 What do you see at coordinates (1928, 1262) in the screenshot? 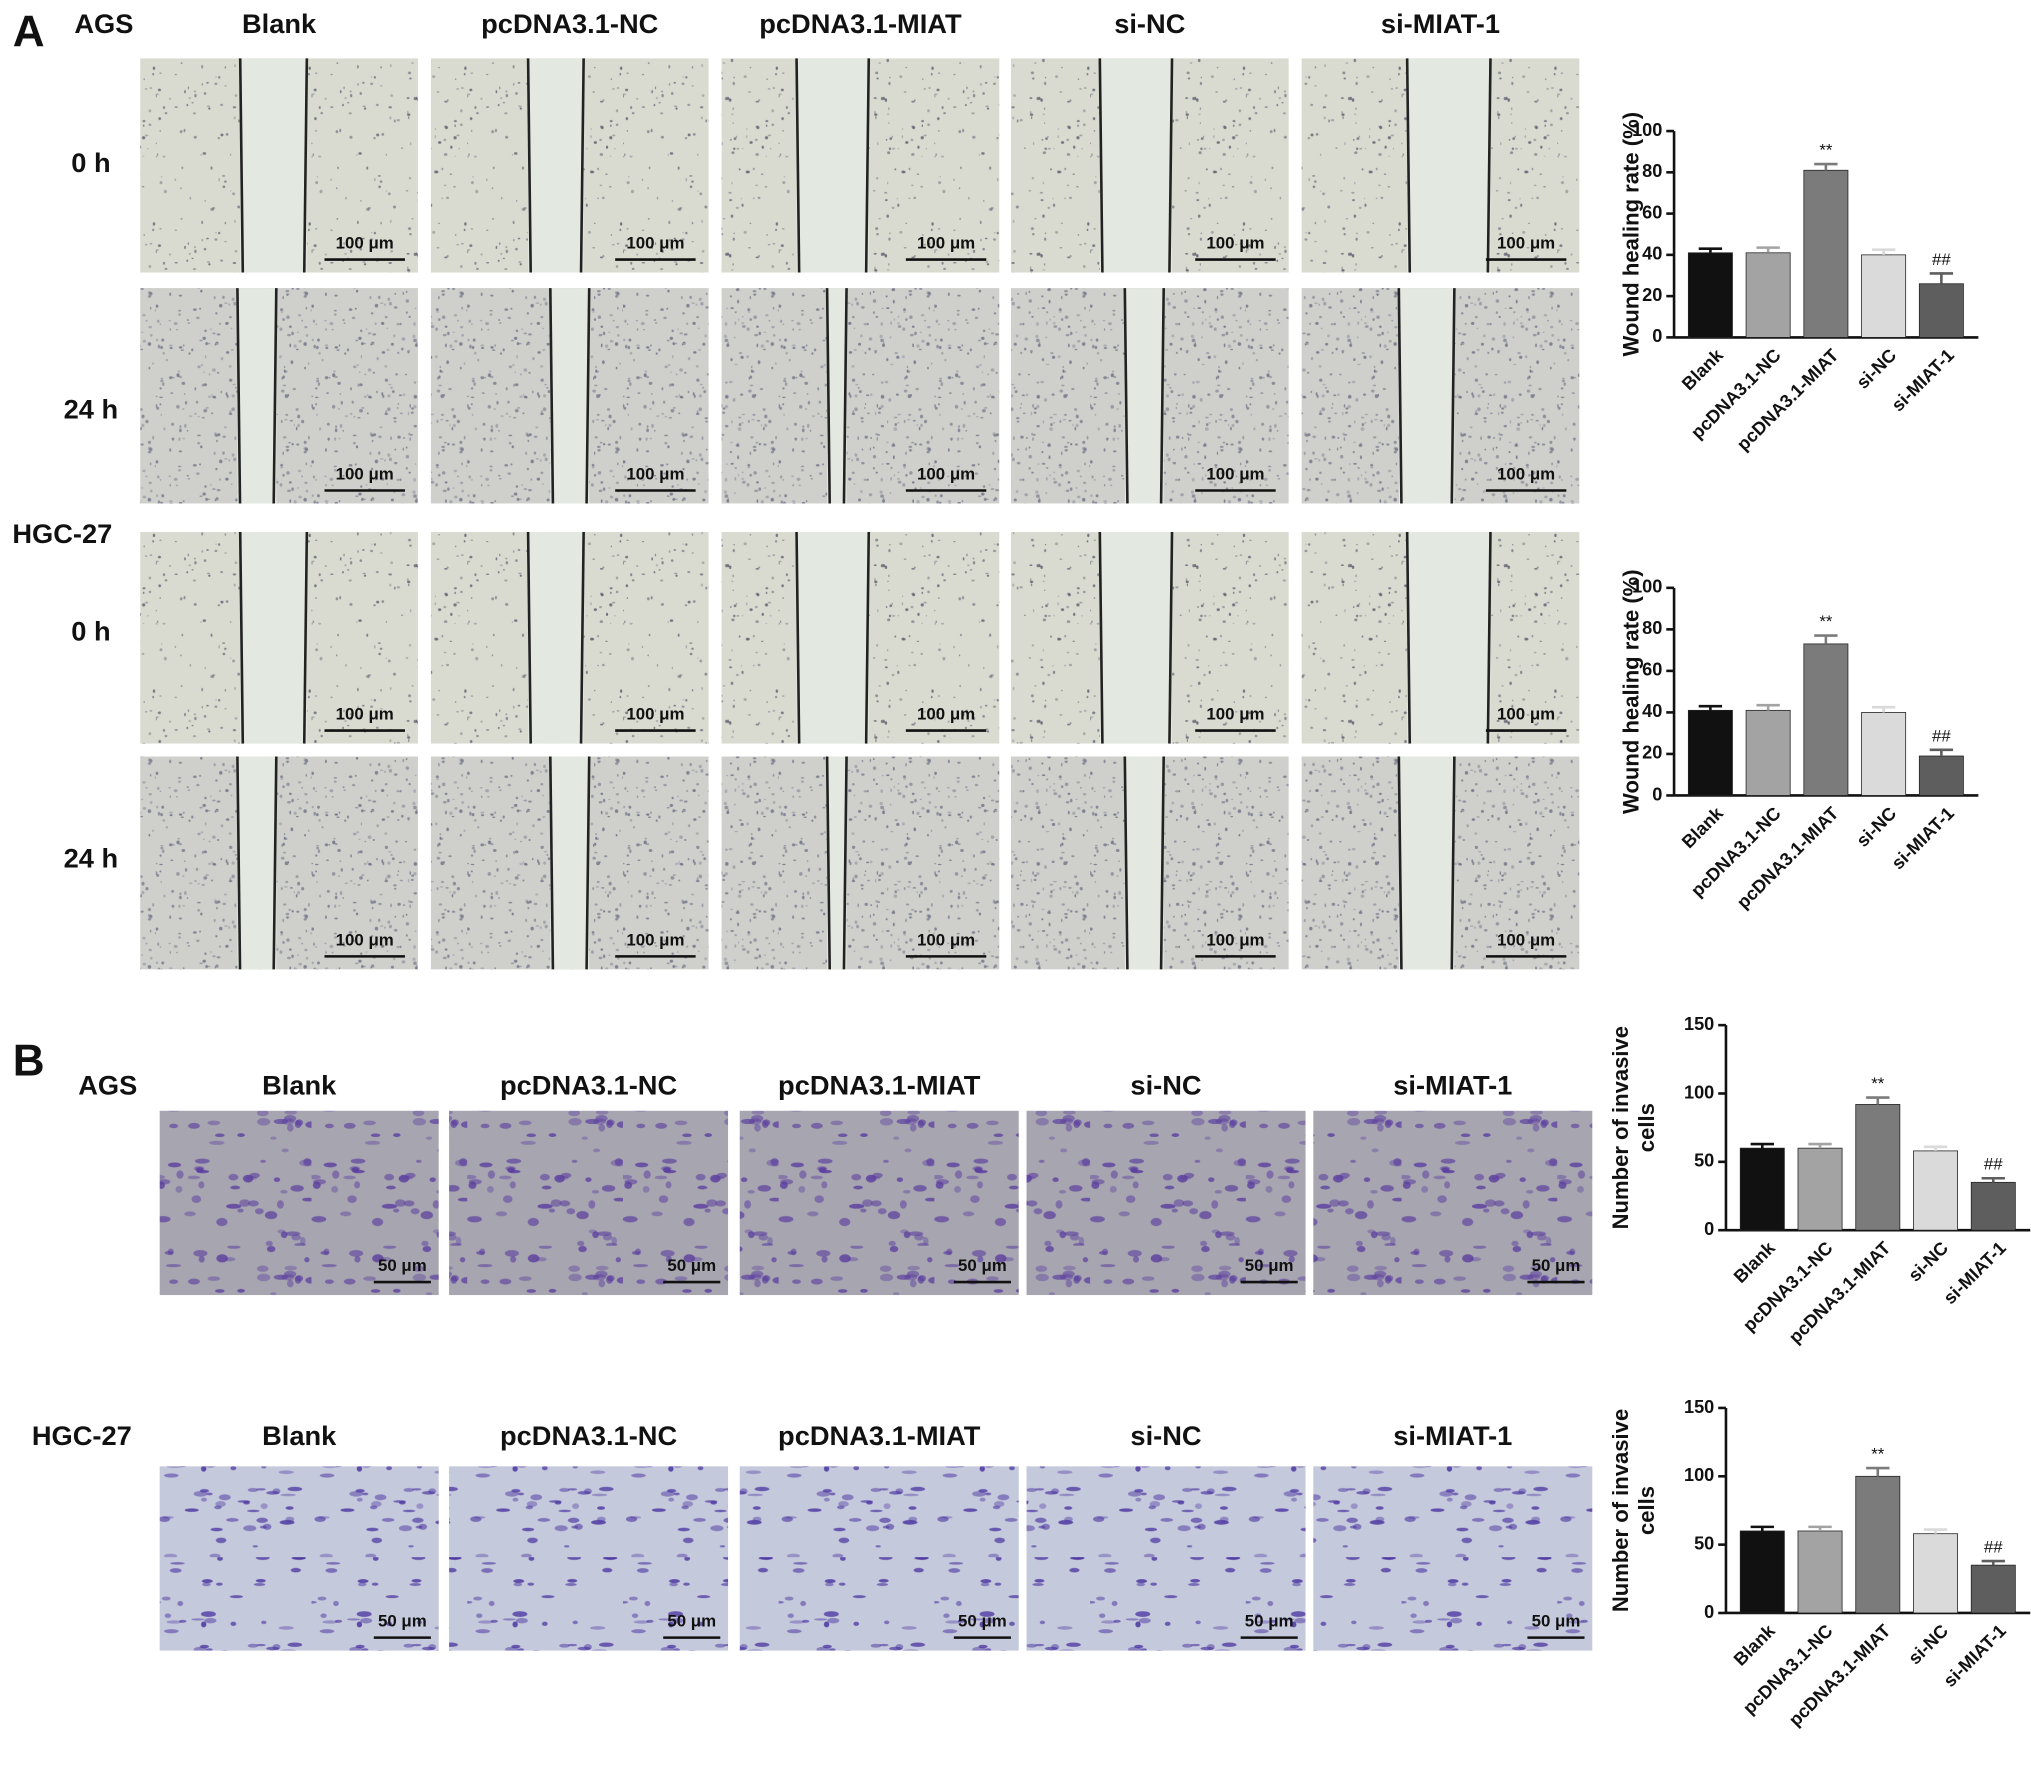
I see `x-tick-label: si-NC` at bounding box center [1928, 1262].